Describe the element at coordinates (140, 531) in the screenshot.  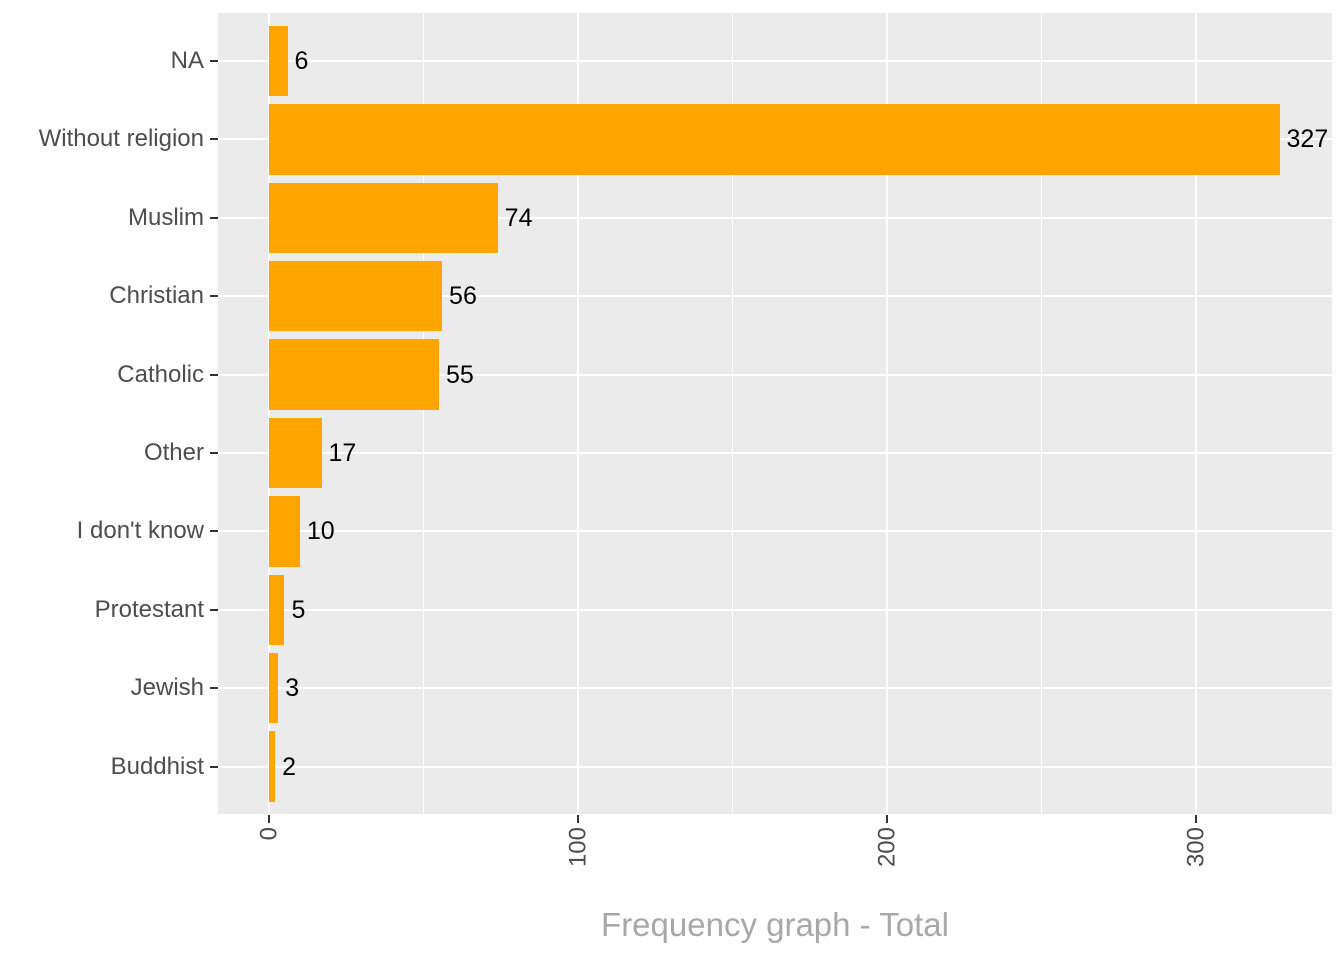
I see `category-label: I don't know` at that location.